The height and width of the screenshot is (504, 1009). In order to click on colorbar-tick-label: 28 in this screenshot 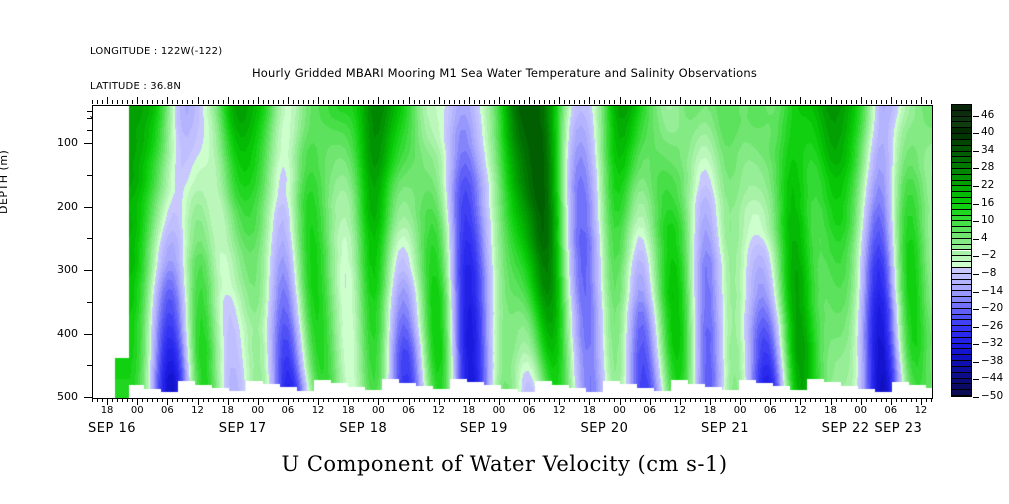, I will do `click(988, 167)`.